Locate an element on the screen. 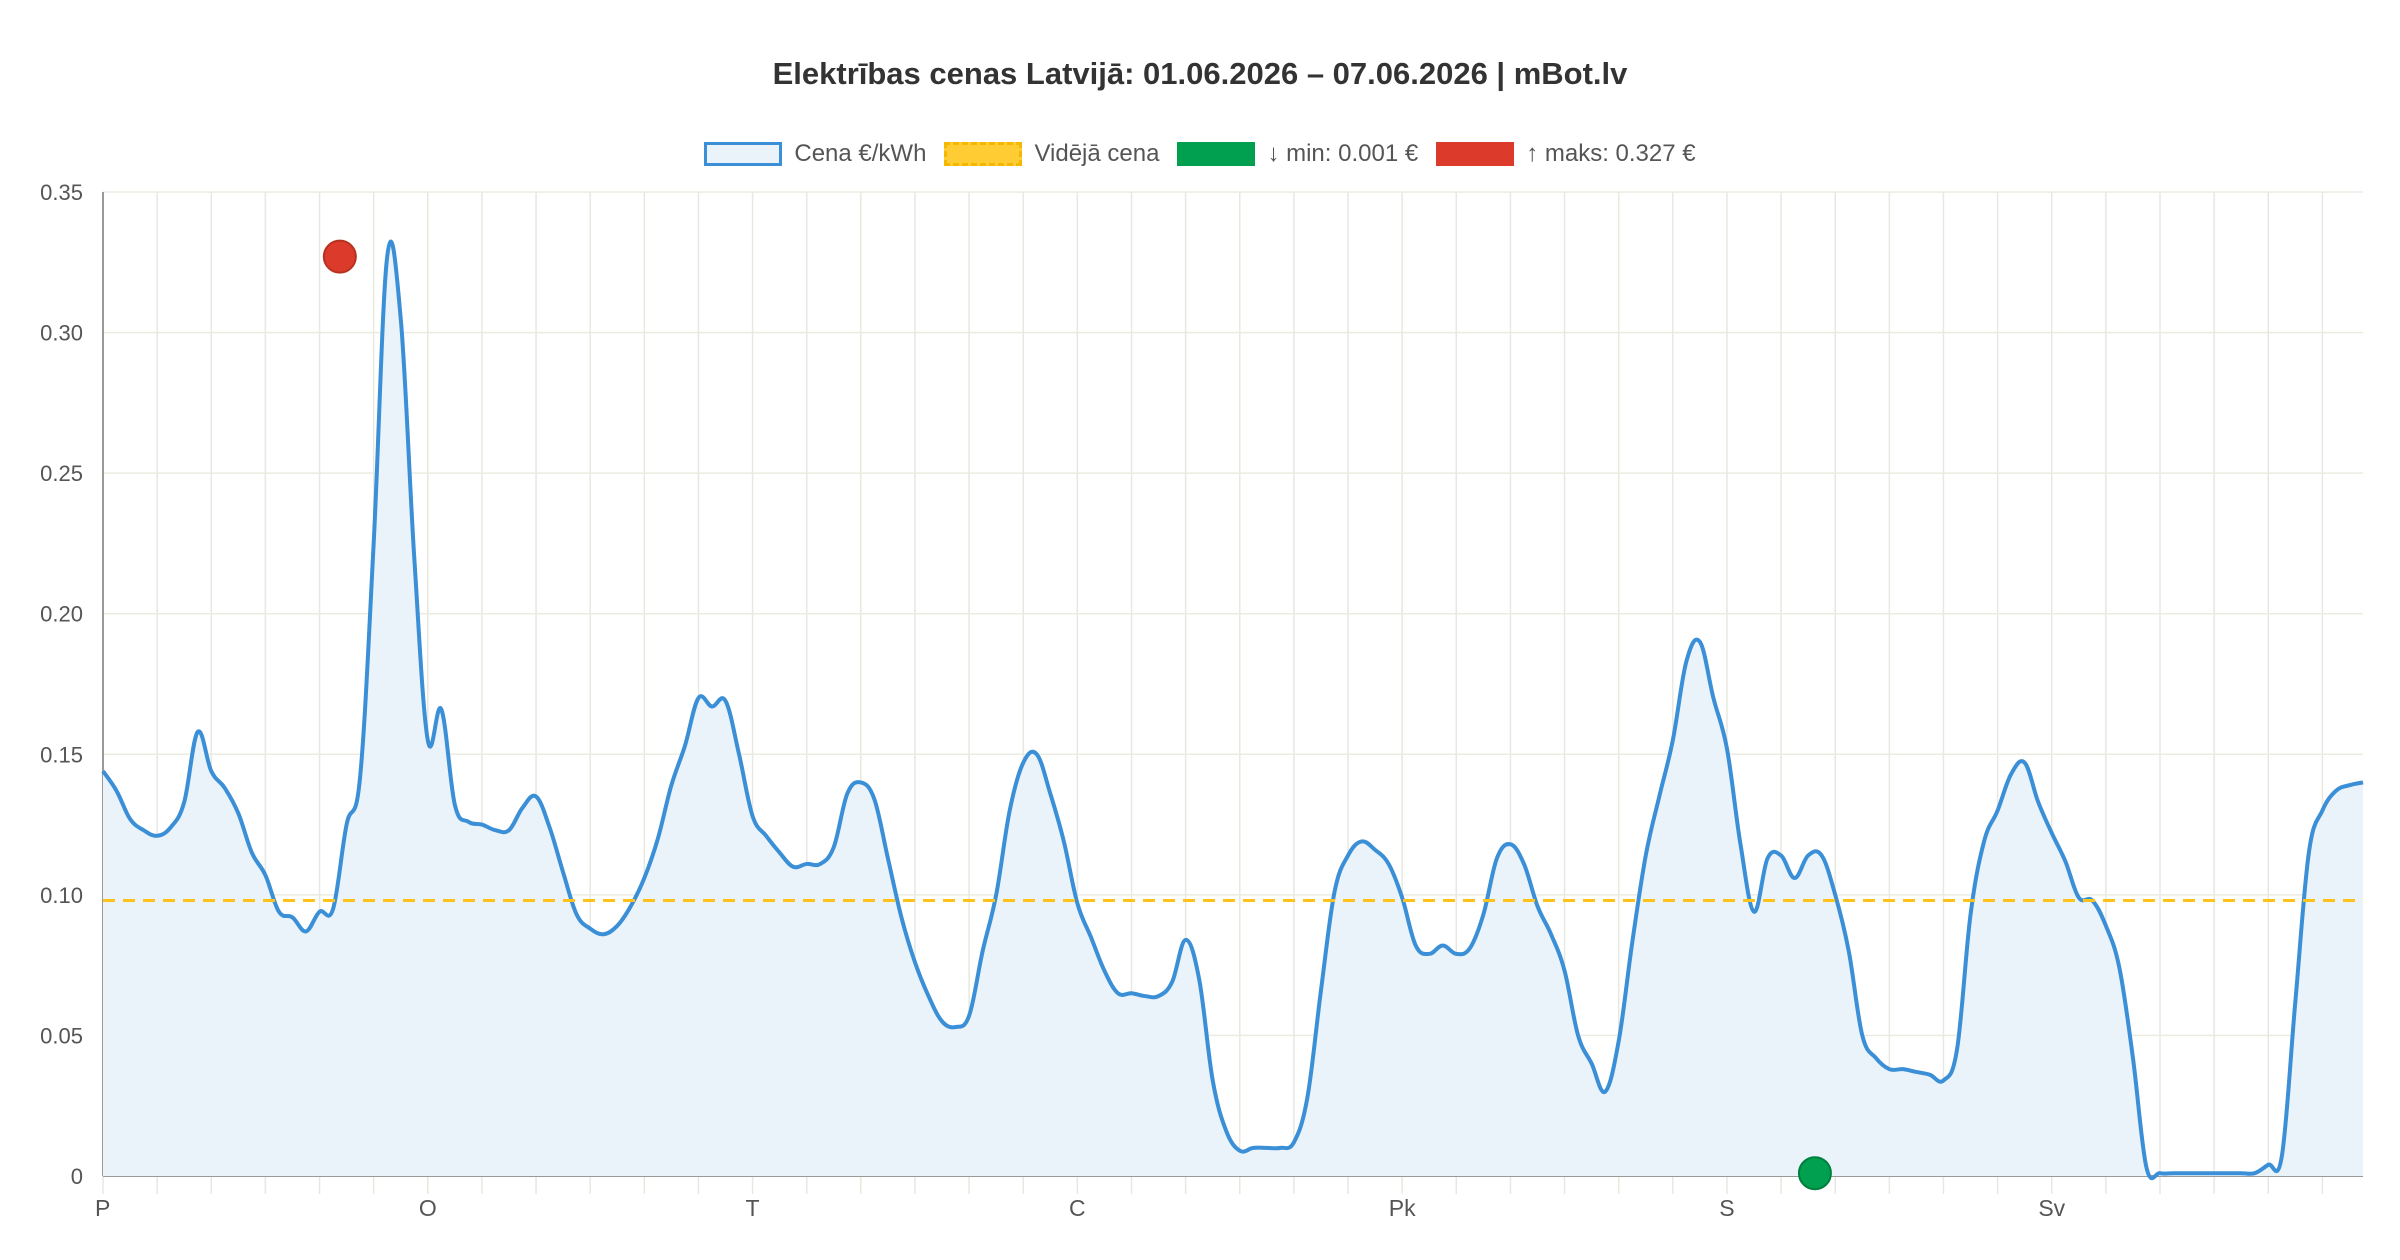  x-axis-ticks: P O T C Pk S Sv is located at coordinates (1080, 1208).